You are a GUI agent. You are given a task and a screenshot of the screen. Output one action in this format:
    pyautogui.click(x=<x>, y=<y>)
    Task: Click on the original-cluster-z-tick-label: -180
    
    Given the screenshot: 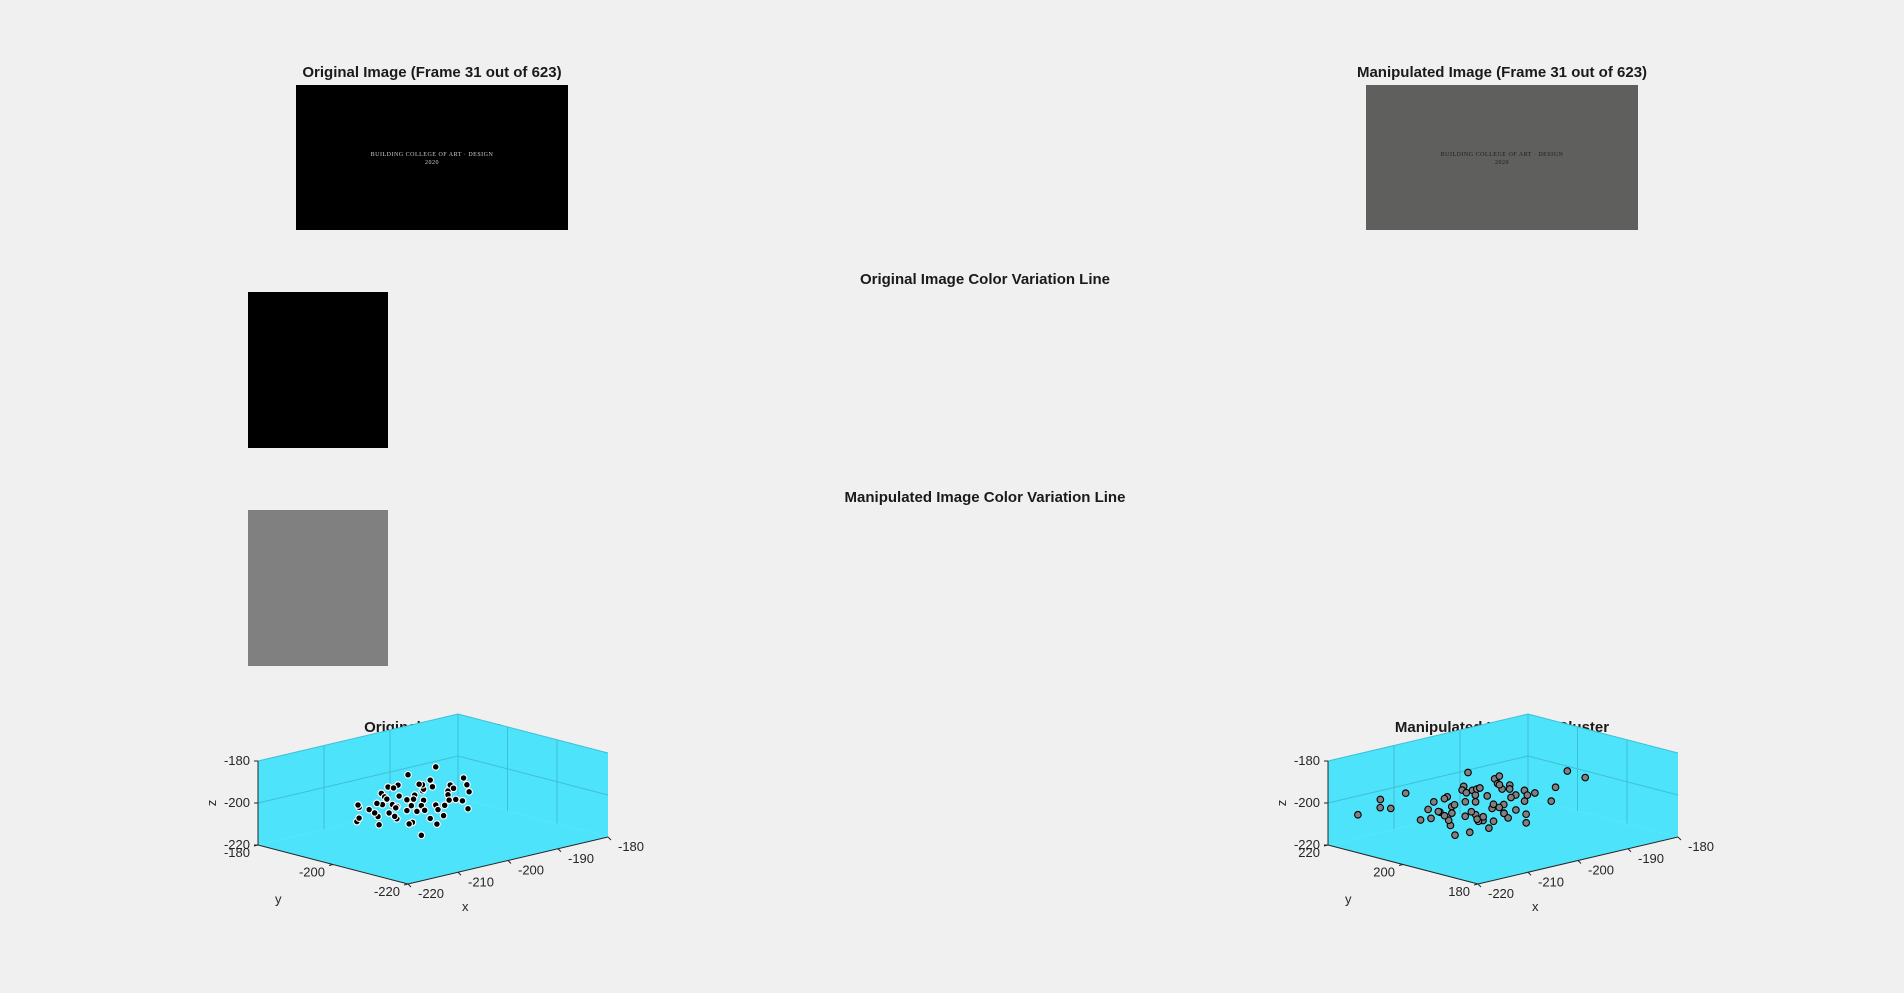 What is the action you would take?
    pyautogui.click(x=237, y=760)
    